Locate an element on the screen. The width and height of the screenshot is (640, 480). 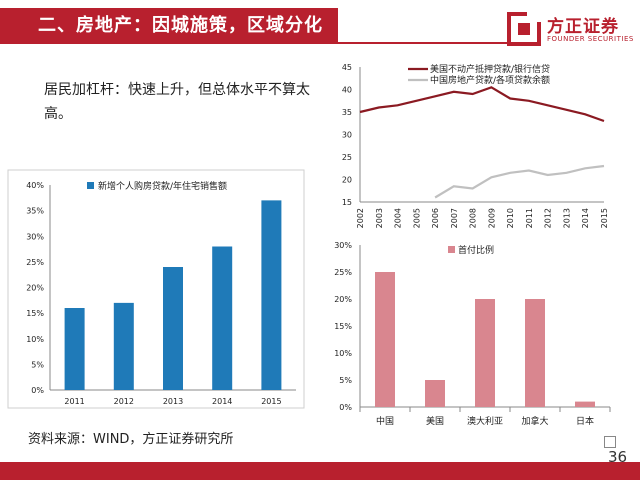
page-number: 36 is located at coordinates (618, 457).